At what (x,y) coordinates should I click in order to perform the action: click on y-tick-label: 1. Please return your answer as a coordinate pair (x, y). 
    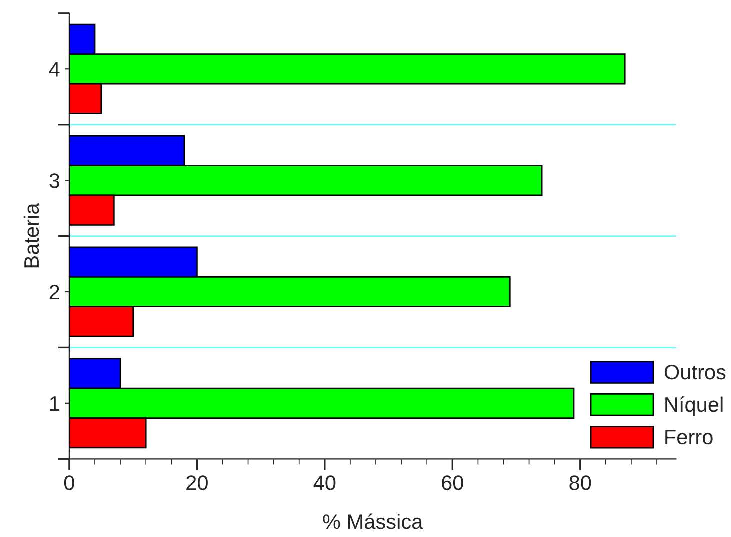
    Looking at the image, I should click on (55, 403).